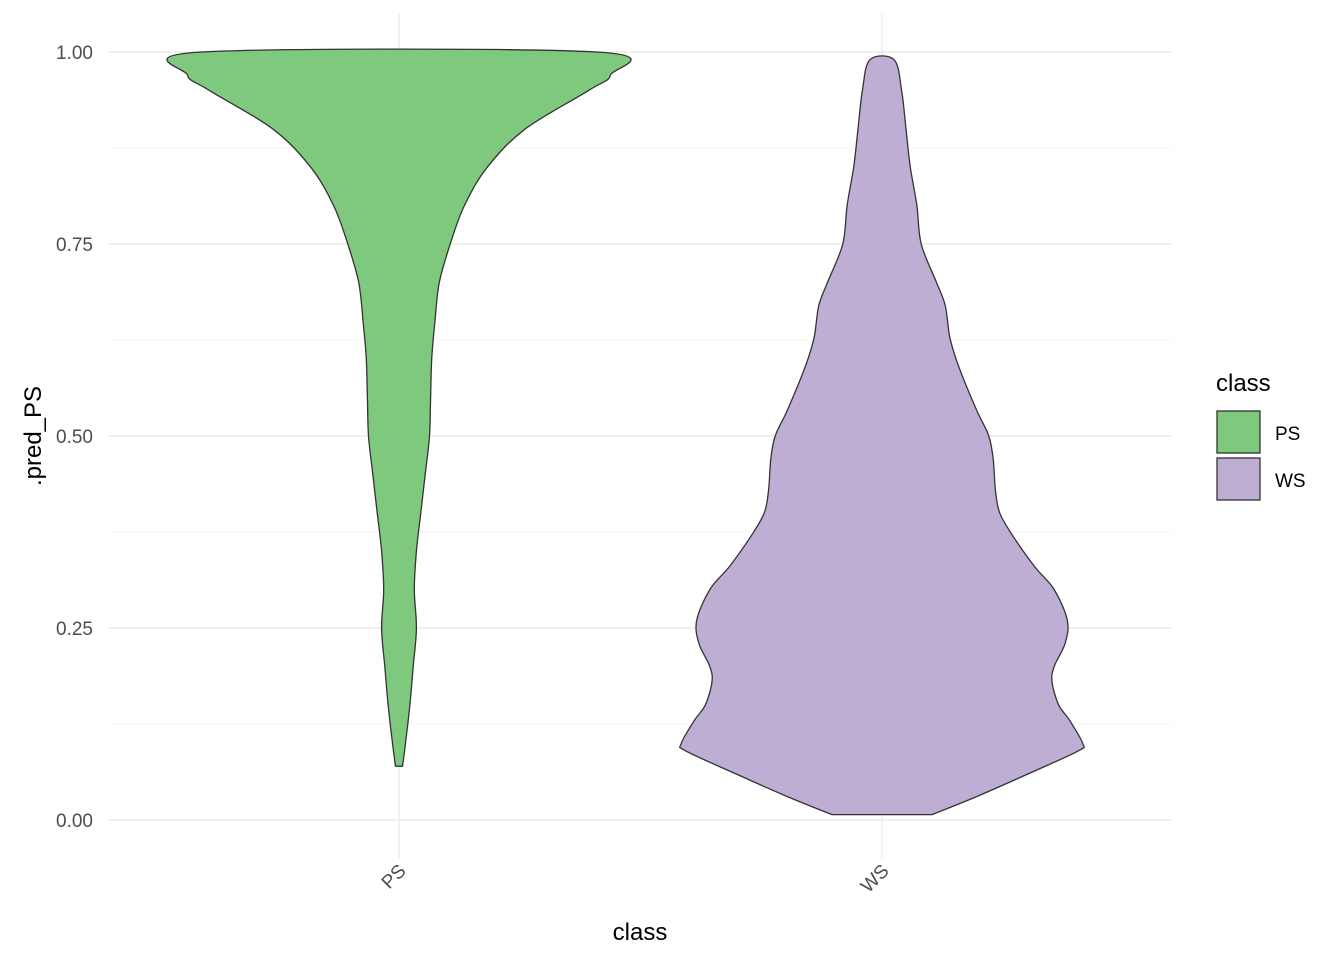 The width and height of the screenshot is (1344, 960). What do you see at coordinates (636, 879) in the screenshot?
I see `x-axis-ticks: PS WS` at bounding box center [636, 879].